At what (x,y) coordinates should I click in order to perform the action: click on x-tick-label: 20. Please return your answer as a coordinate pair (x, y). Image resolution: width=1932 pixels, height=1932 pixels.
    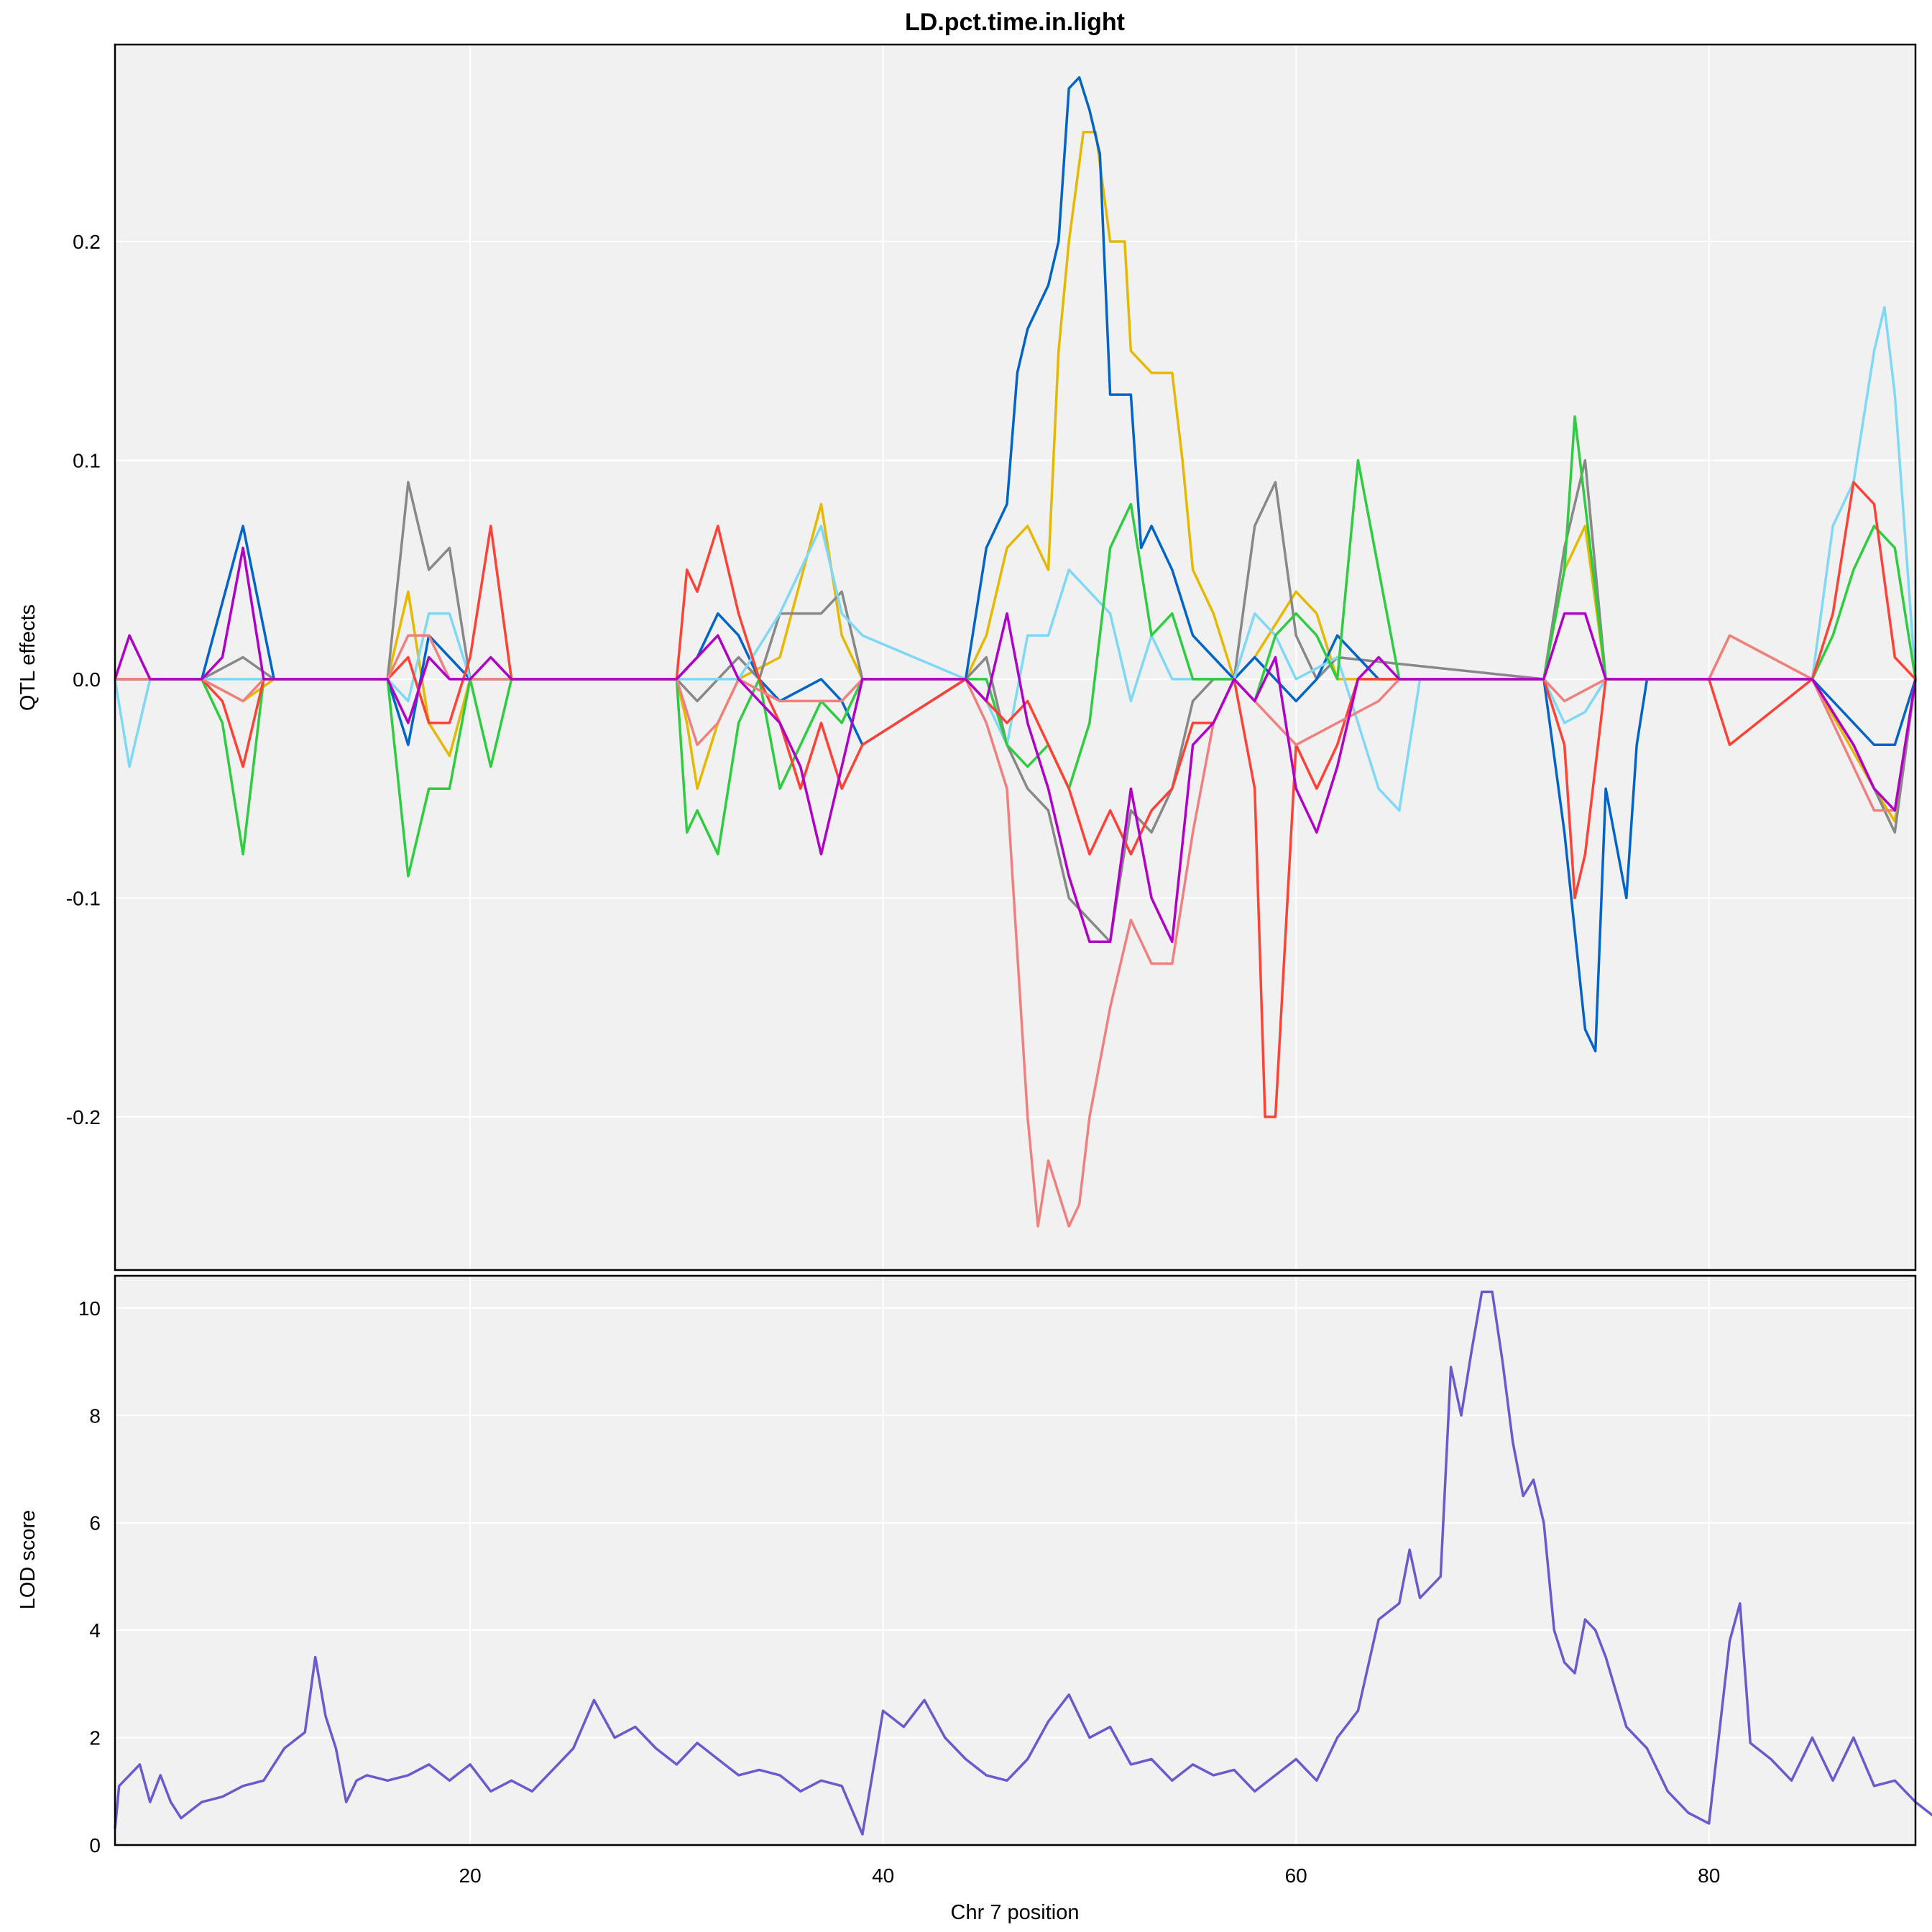
    Looking at the image, I should click on (470, 1875).